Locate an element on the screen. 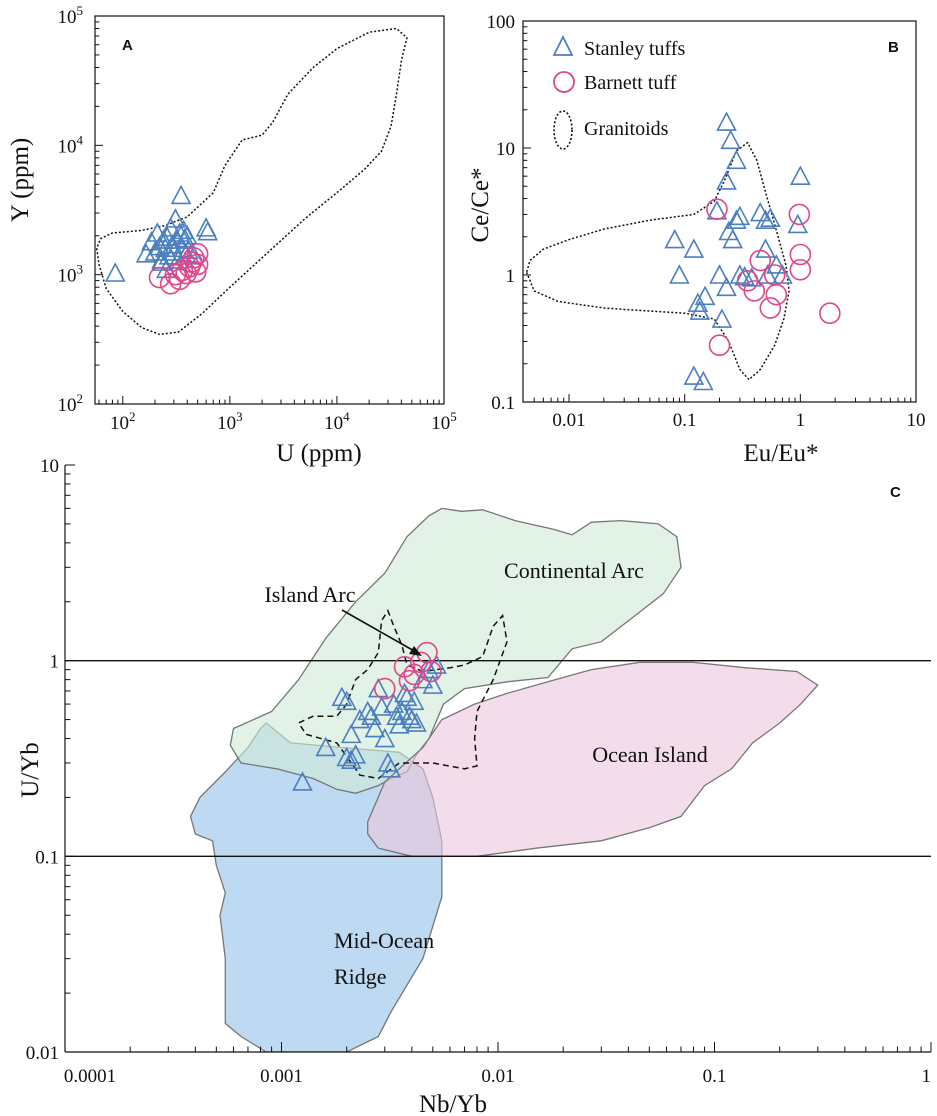  panel-a-x-tick-label: 10⁴ is located at coordinates (337, 421).